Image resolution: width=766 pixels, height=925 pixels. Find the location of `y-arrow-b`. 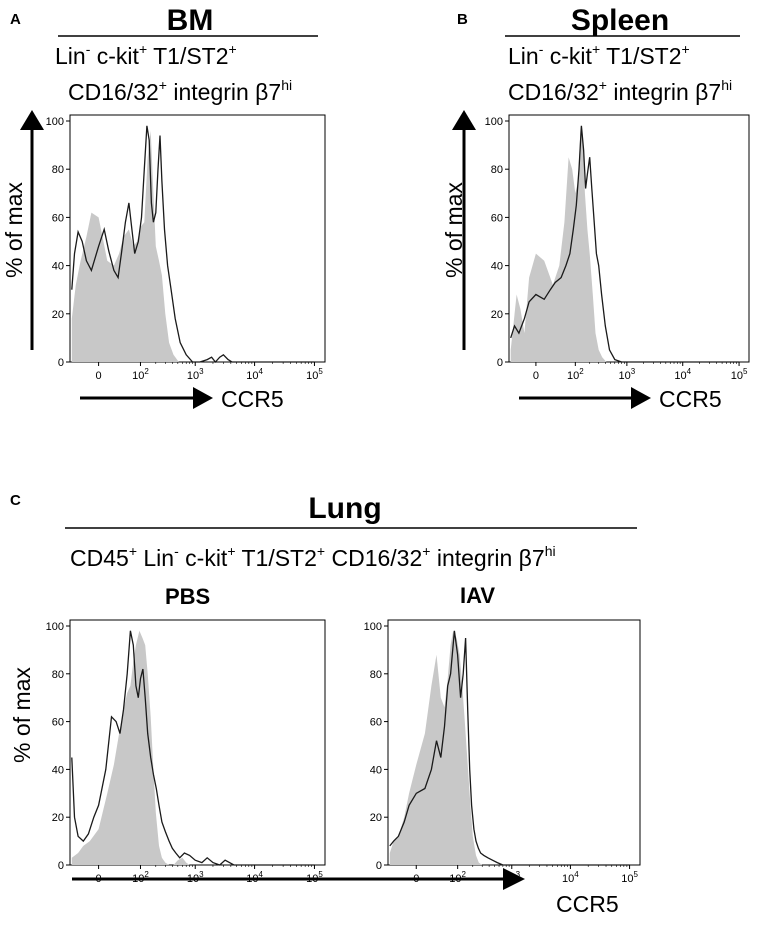

y-arrow-b is located at coordinates (464, 230).